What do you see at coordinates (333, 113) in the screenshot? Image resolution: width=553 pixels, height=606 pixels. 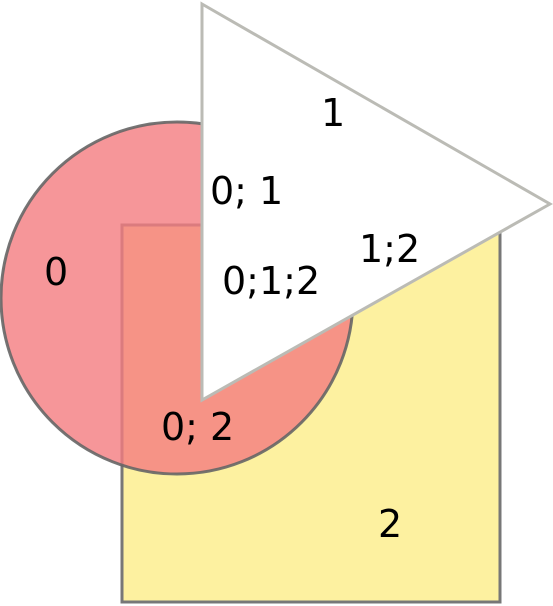 I see `label-triangle-only: 1` at bounding box center [333, 113].